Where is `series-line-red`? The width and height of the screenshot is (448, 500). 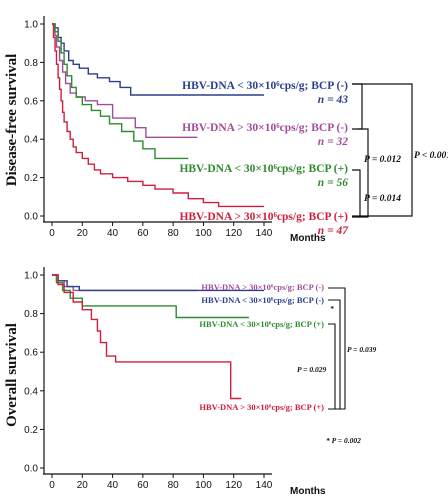 series-line-red is located at coordinates (147, 337).